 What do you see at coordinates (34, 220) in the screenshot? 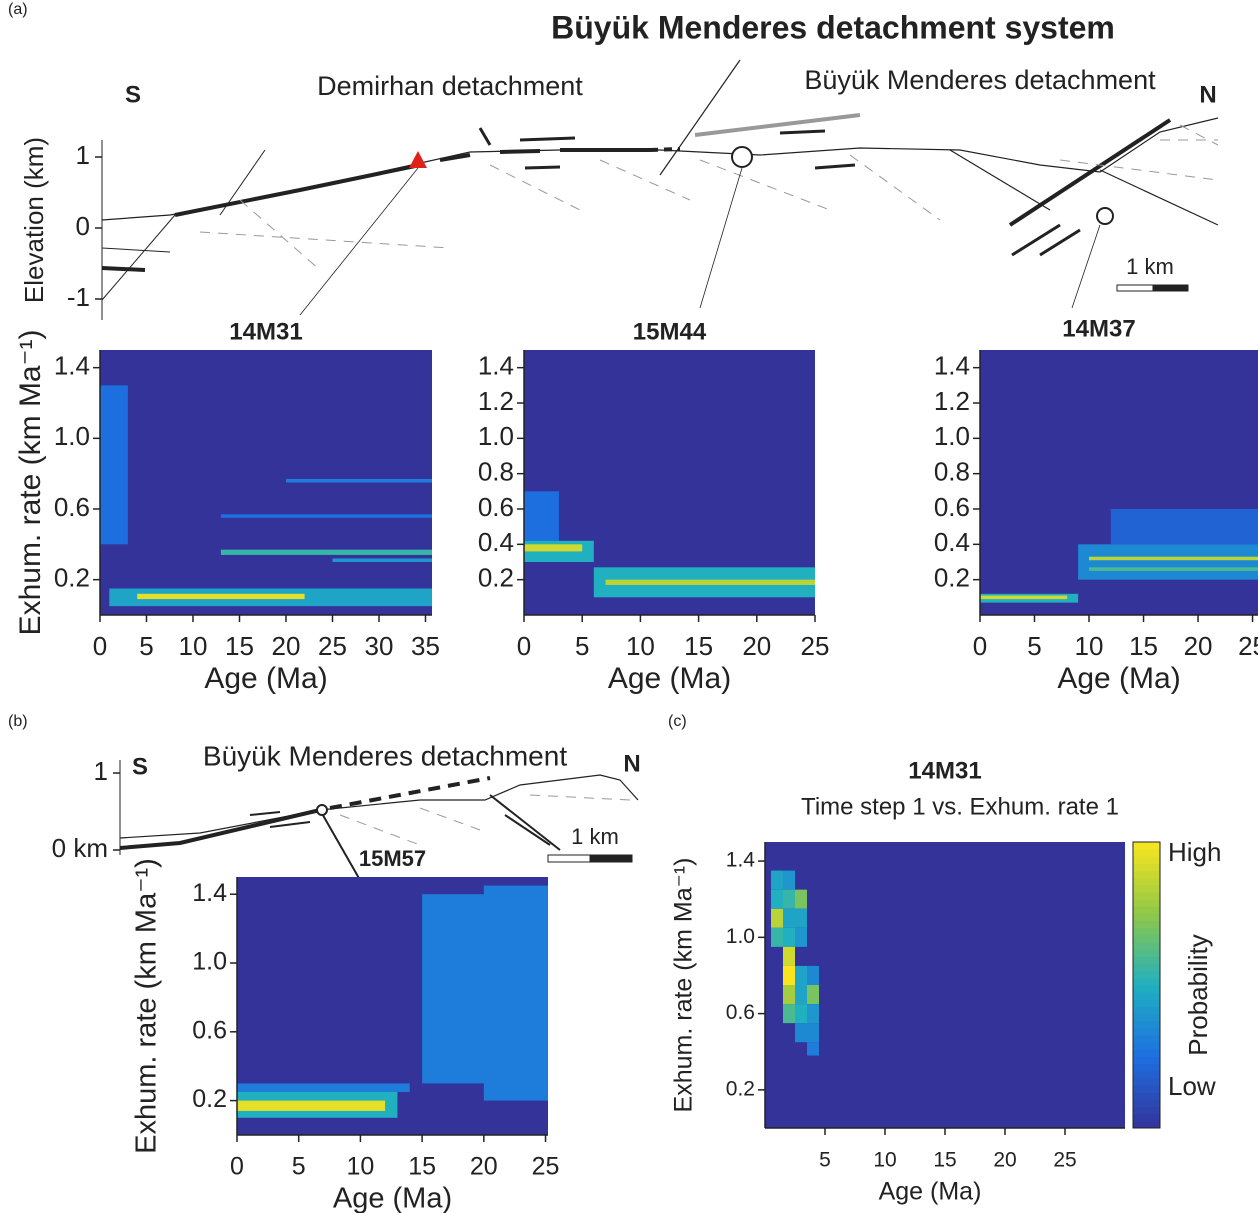
I see `y-label: Elevation (km)` at bounding box center [34, 220].